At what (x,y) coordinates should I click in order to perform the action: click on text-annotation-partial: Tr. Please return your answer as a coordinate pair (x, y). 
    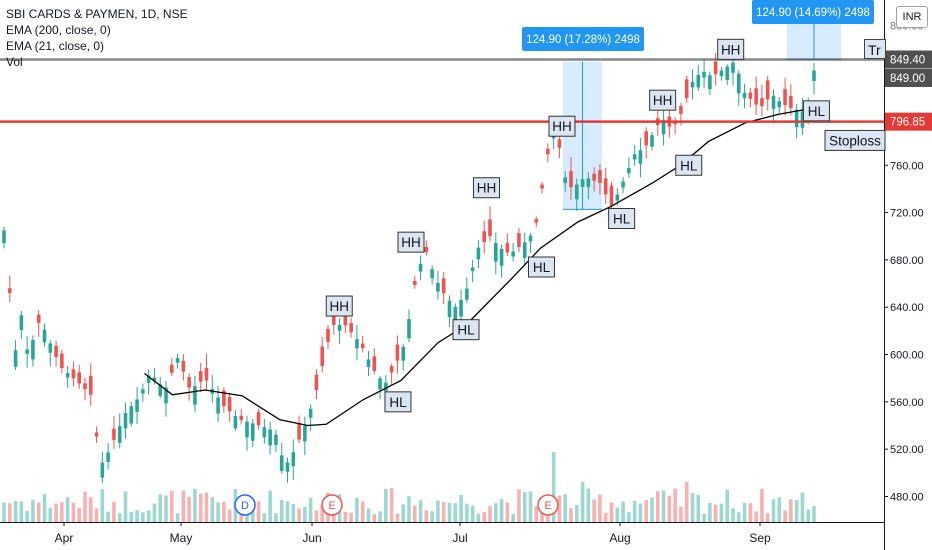
    Looking at the image, I should click on (875, 49).